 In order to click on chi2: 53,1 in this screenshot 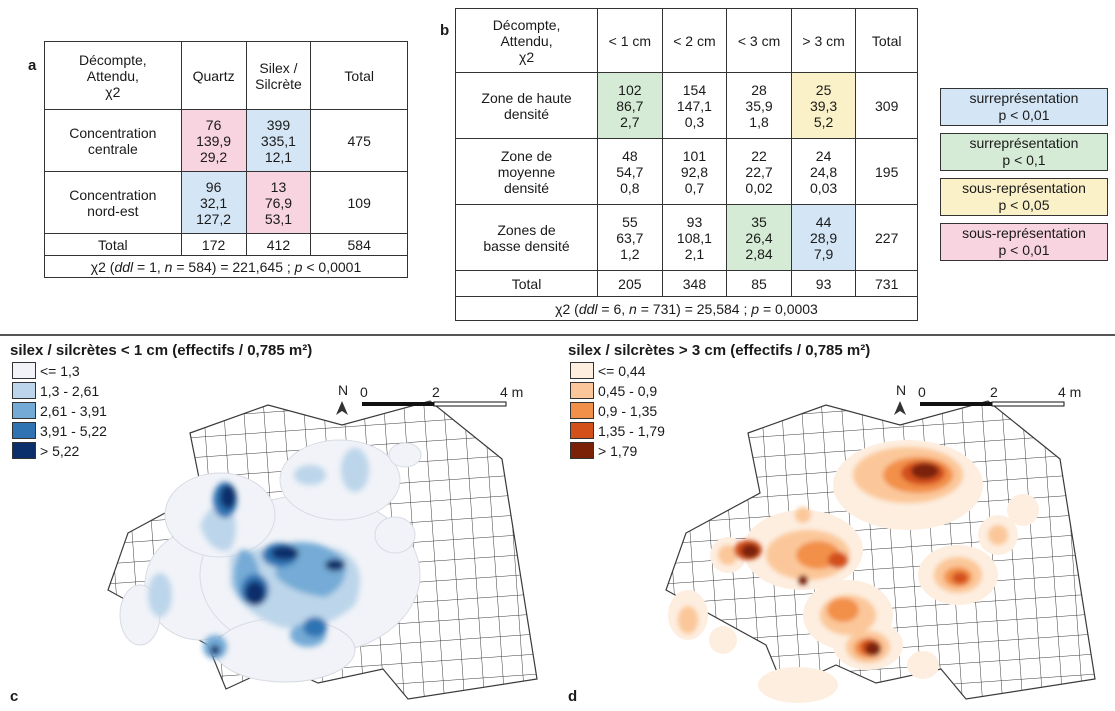, I will do `click(278, 218)`.